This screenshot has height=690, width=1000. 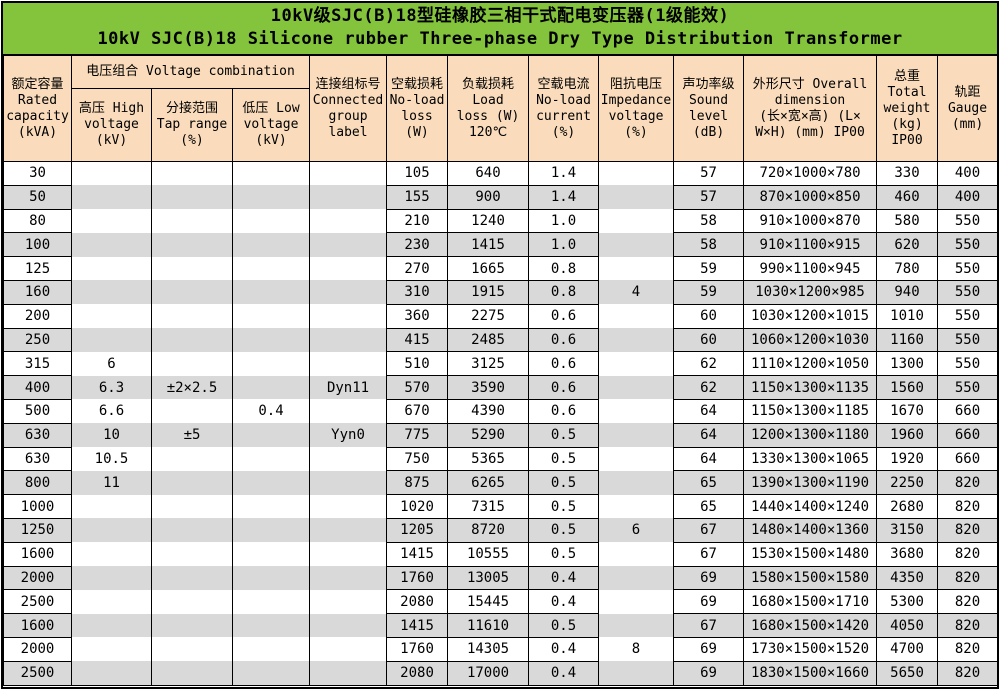 I want to click on cell-no-load-loss: 1020, so click(x=417, y=506).